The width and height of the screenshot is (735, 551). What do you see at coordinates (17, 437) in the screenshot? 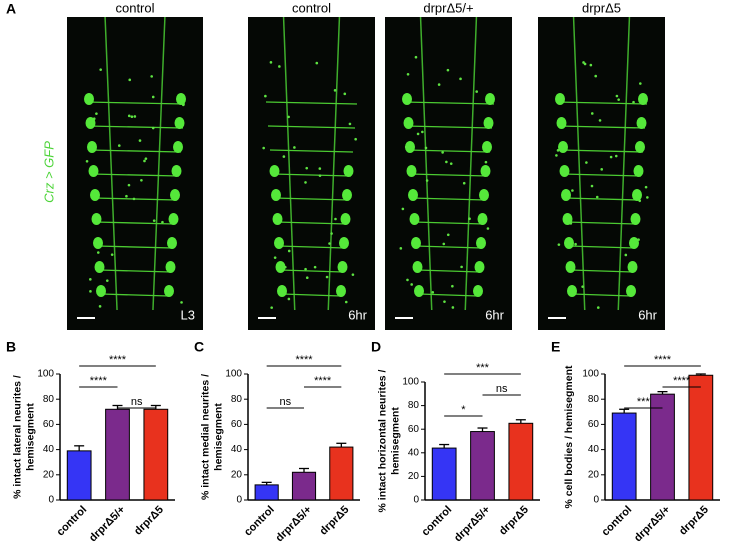
I see `y-axis-label: % intact lateral neurites /` at bounding box center [17, 437].